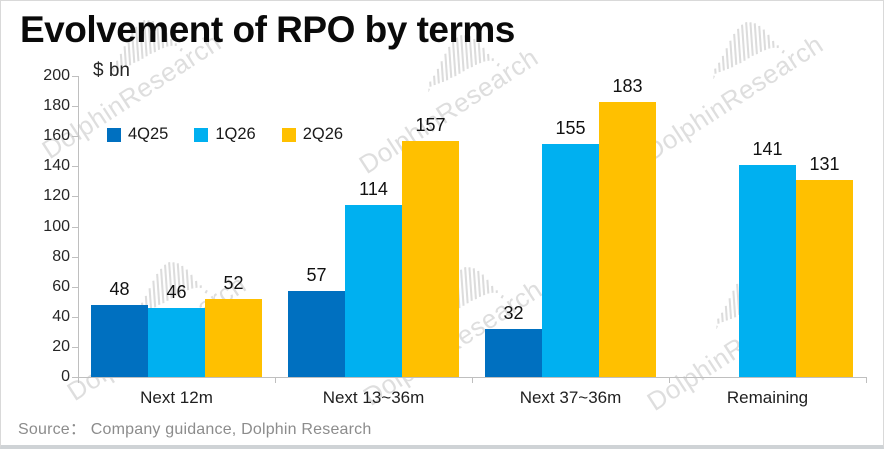 This screenshot has width=884, height=449. I want to click on bar-4Q25-Next 37~36m, so click(513, 352).